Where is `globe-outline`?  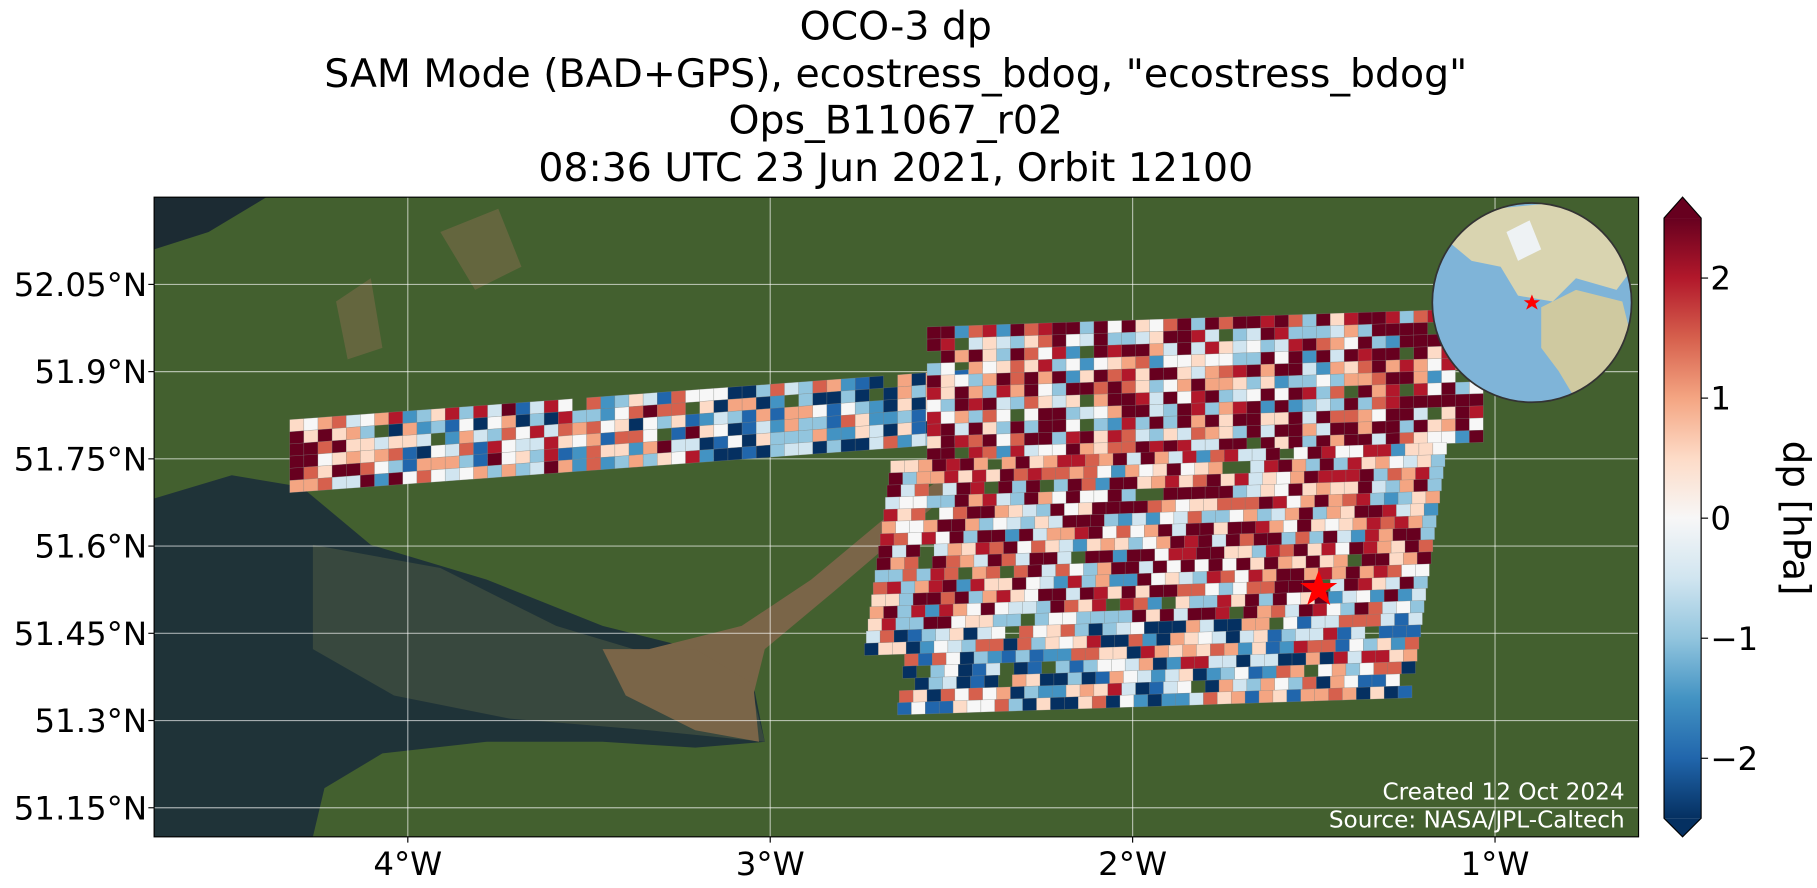
globe-outline is located at coordinates (1532, 303).